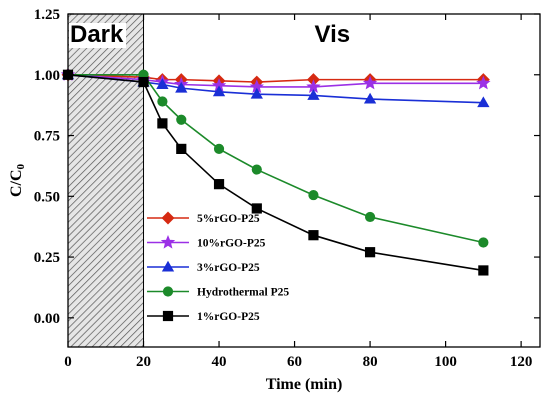 Image resolution: width=550 pixels, height=401 pixels. I want to click on legend-entry: Hydrothermal P25, so click(218, 292).